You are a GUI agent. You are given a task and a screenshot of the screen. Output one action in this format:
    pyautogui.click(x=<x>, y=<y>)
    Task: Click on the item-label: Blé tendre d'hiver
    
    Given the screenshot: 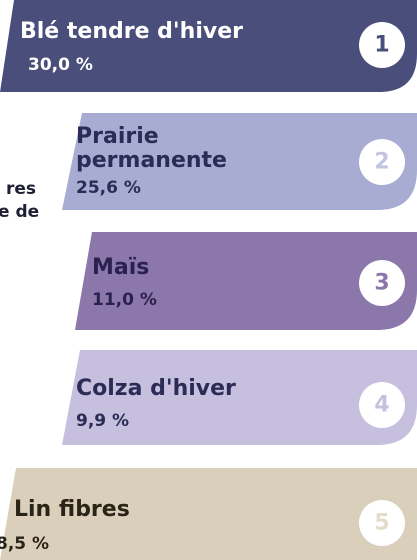 What is the action you would take?
    pyautogui.click(x=131, y=31)
    